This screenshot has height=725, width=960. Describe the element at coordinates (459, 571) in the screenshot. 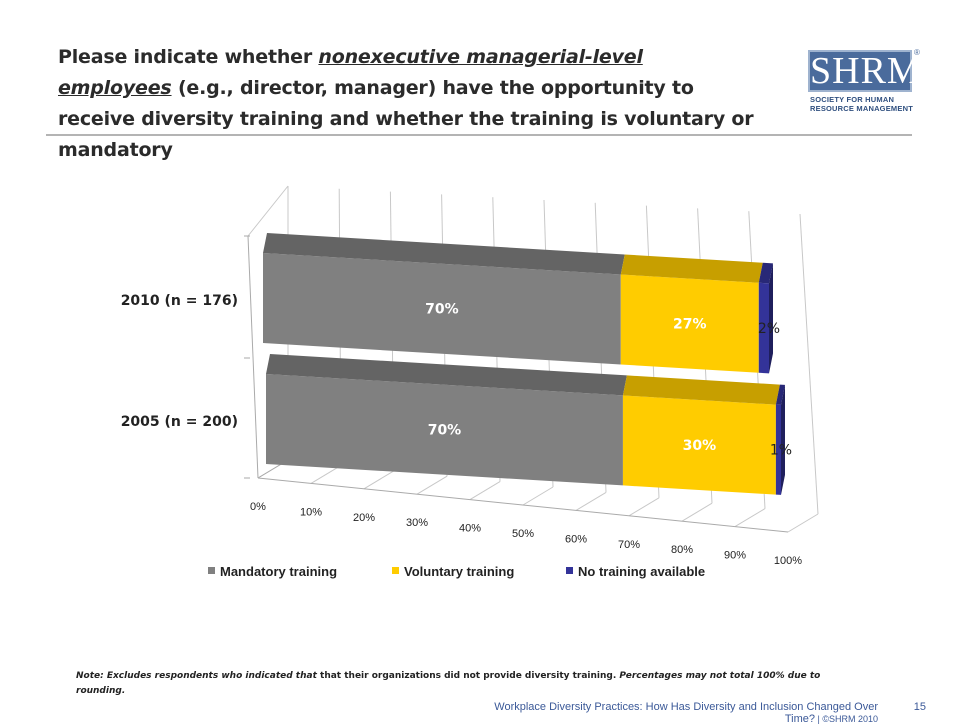

I see `legend-label: Voluntary training` at that location.